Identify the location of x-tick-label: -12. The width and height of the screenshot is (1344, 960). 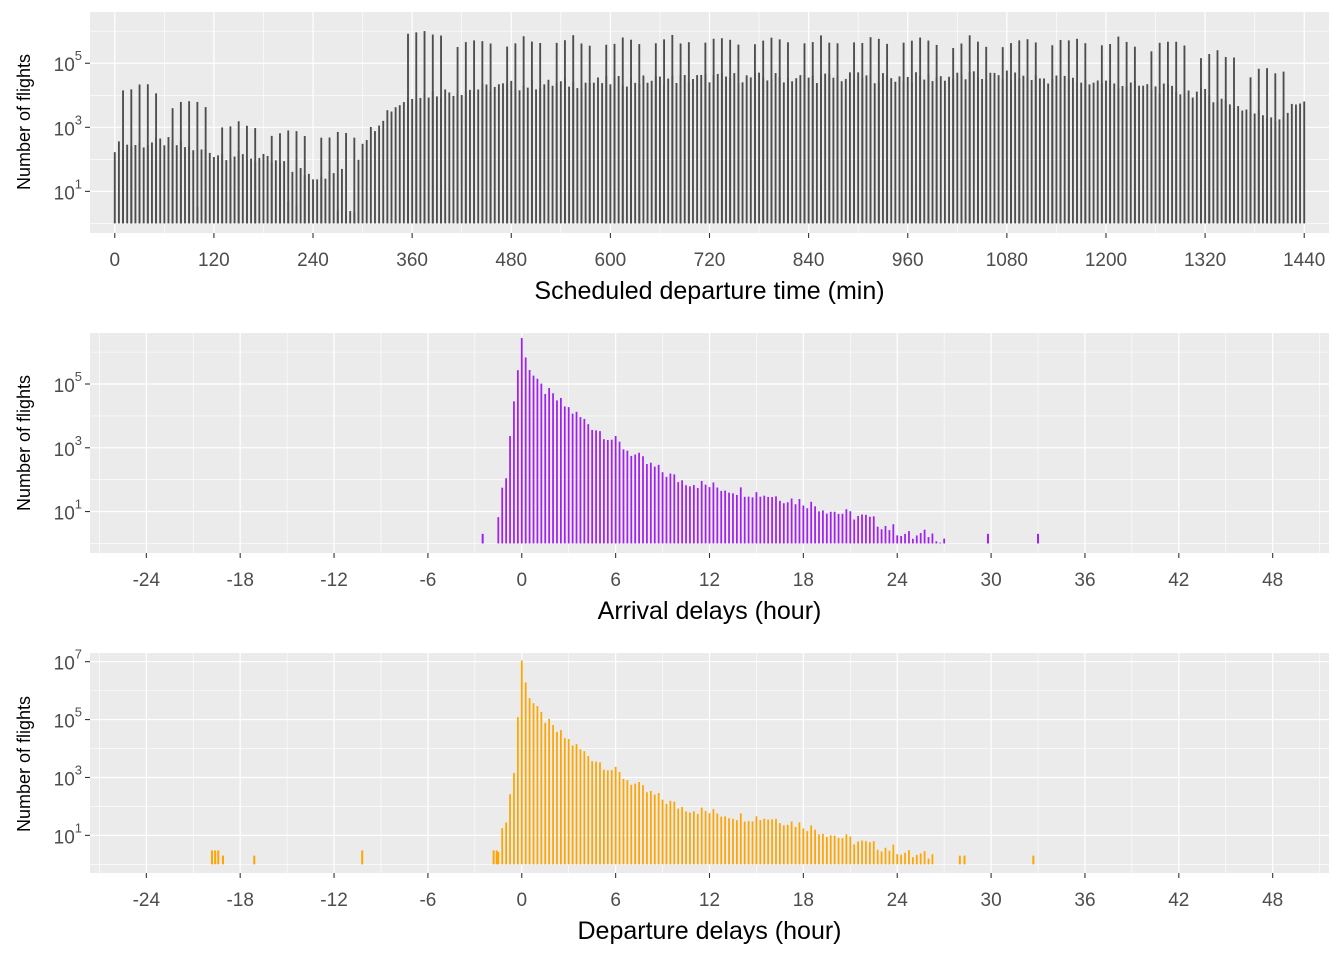
(333, 900).